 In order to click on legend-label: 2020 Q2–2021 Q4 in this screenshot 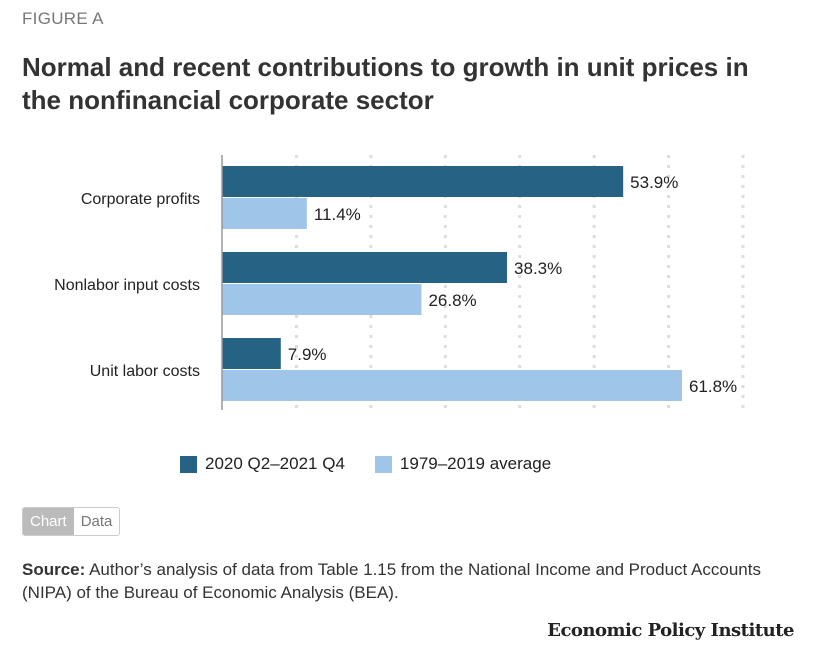, I will do `click(275, 463)`.